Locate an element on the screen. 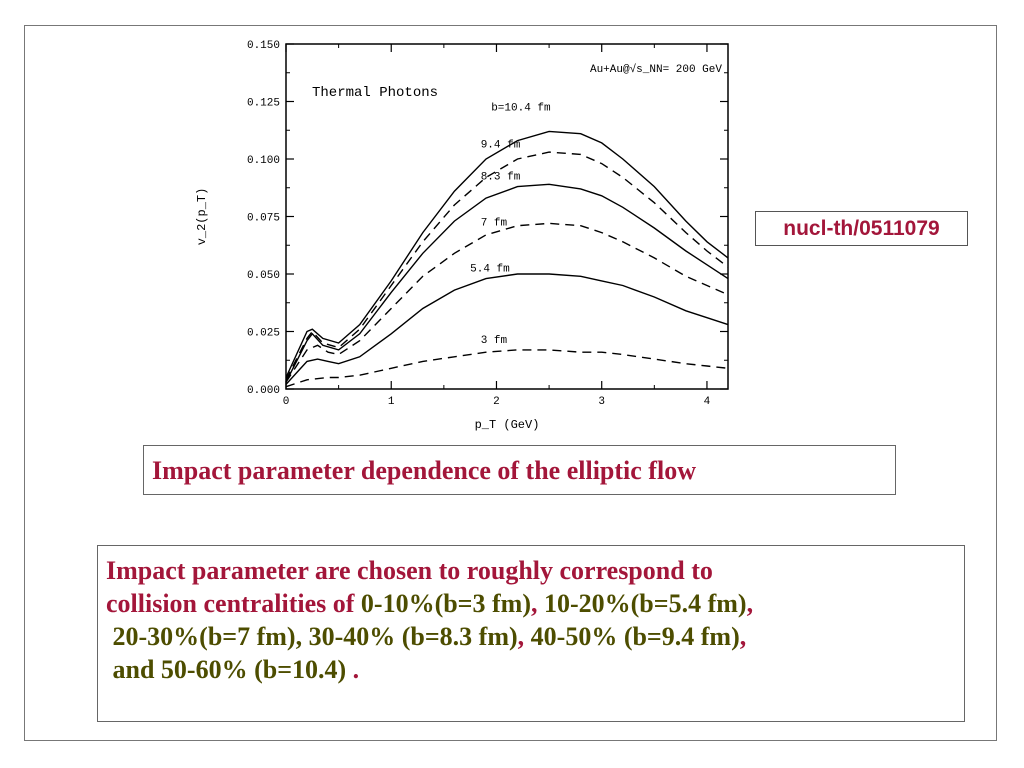  series-label: 8.3 fm is located at coordinates (501, 178).